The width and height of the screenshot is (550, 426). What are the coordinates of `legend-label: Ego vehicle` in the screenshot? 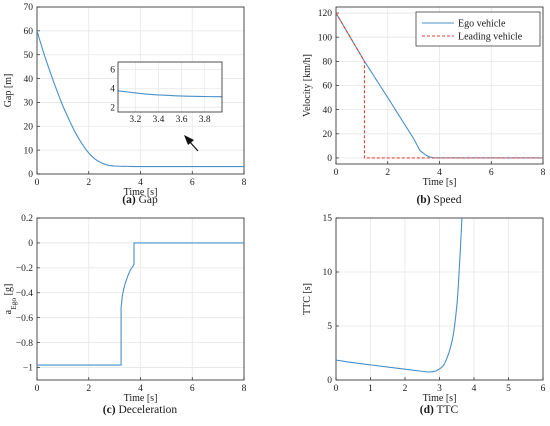 It's located at (482, 24).